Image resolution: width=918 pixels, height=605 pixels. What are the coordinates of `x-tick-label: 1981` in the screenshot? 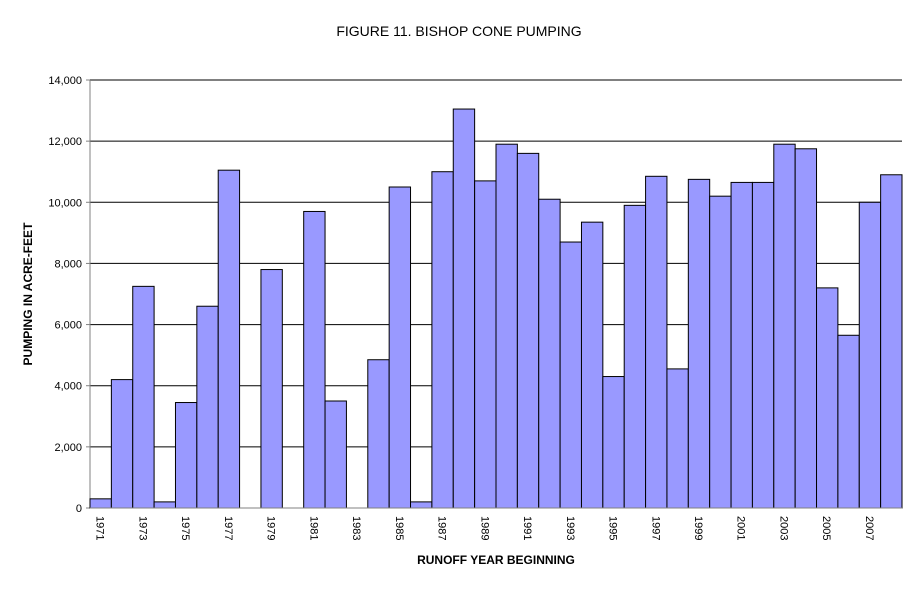 It's located at (313, 528).